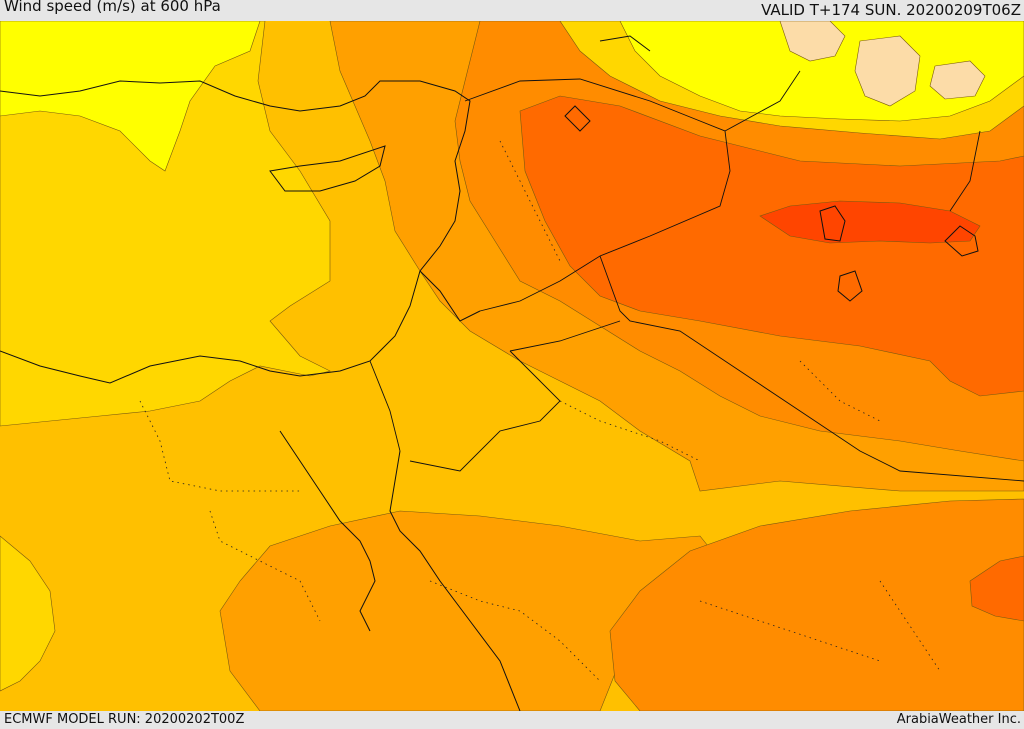 Image resolution: width=1024 pixels, height=729 pixels. Describe the element at coordinates (124, 719) in the screenshot. I see `model-run: ECMWF MODEL RUN: 20200202T00Z` at that location.